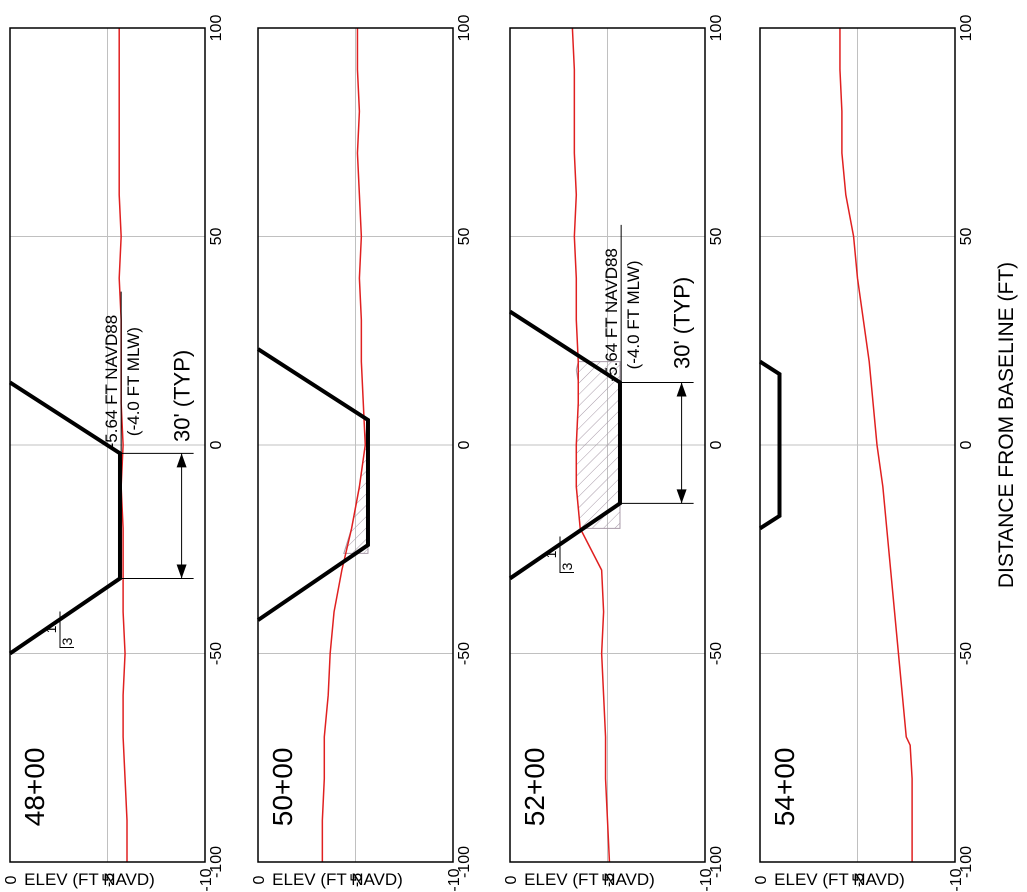 This screenshot has height=892, width=1027. Describe the element at coordinates (282, 787) in the screenshot. I see `station-title: 50+00` at that location.